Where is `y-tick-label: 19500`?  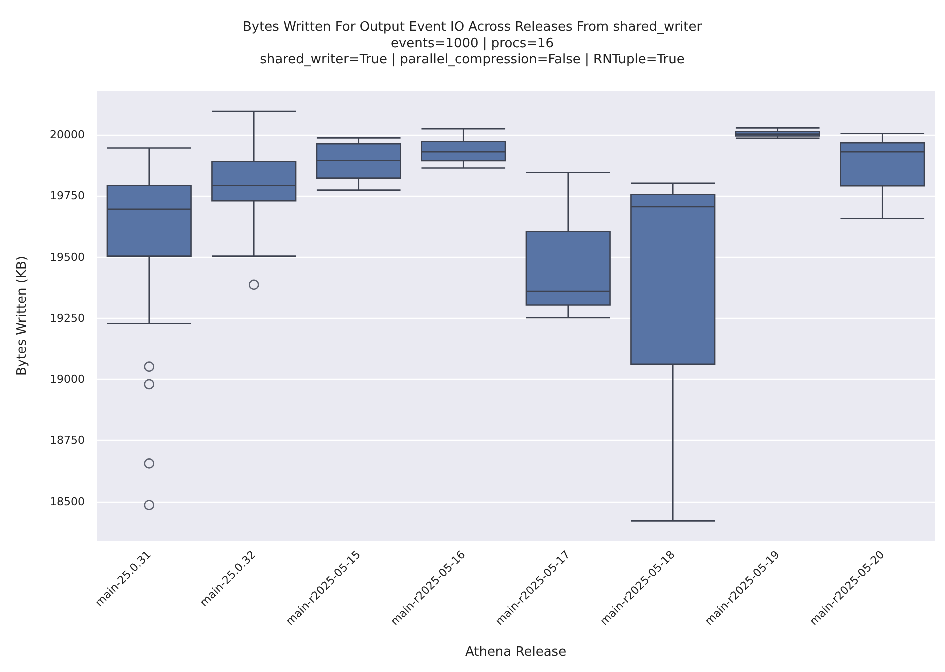
y-tick-label: 19500 is located at coordinates (67, 257).